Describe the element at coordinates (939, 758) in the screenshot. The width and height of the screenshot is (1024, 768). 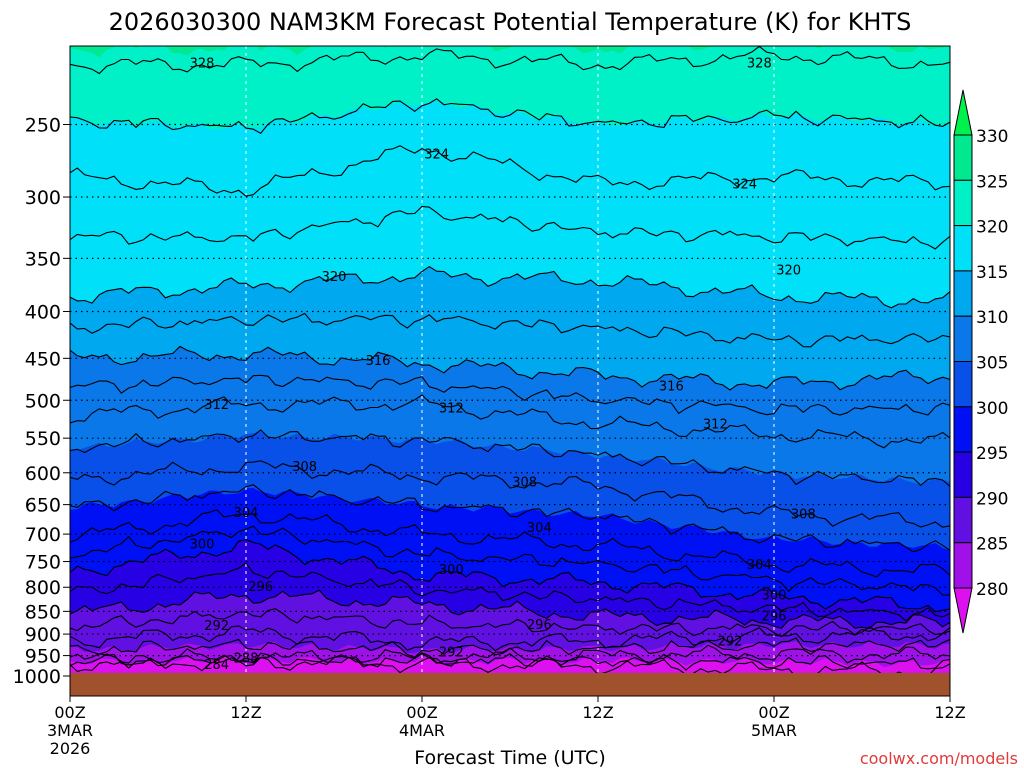
I see `watermark: coolwx.com/models` at that location.